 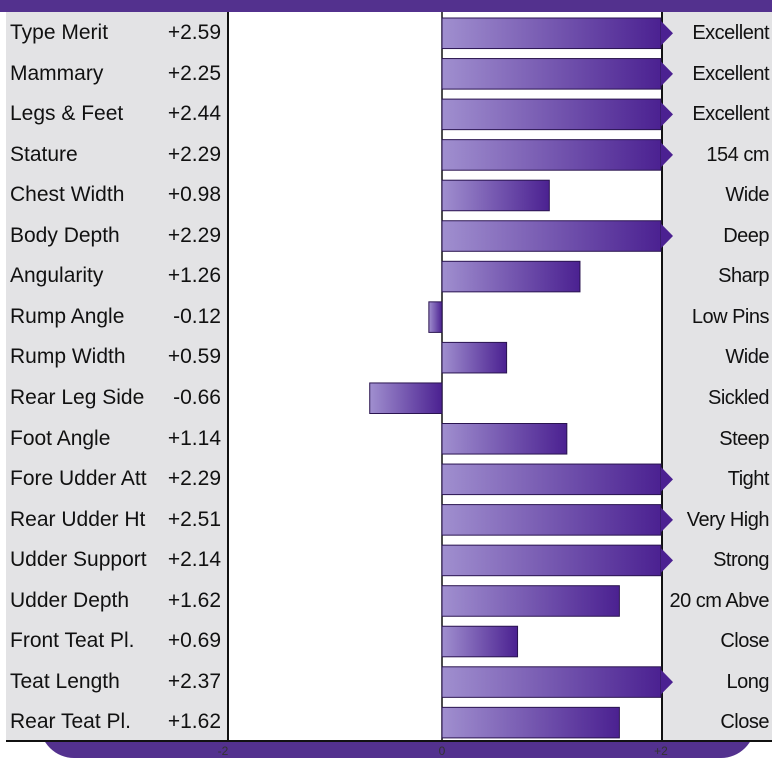 I want to click on trait-descriptor: 154 cm, so click(x=737, y=154).